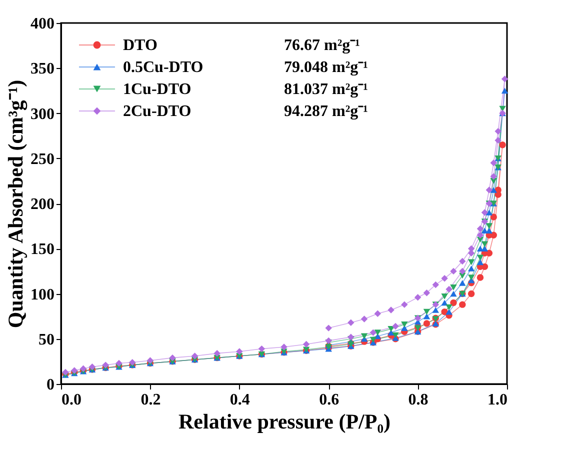 This screenshot has height=462, width=561. Describe the element at coordinates (322, 45) in the screenshot. I see `annotation: 76.67 m²g⁻¹` at that location.